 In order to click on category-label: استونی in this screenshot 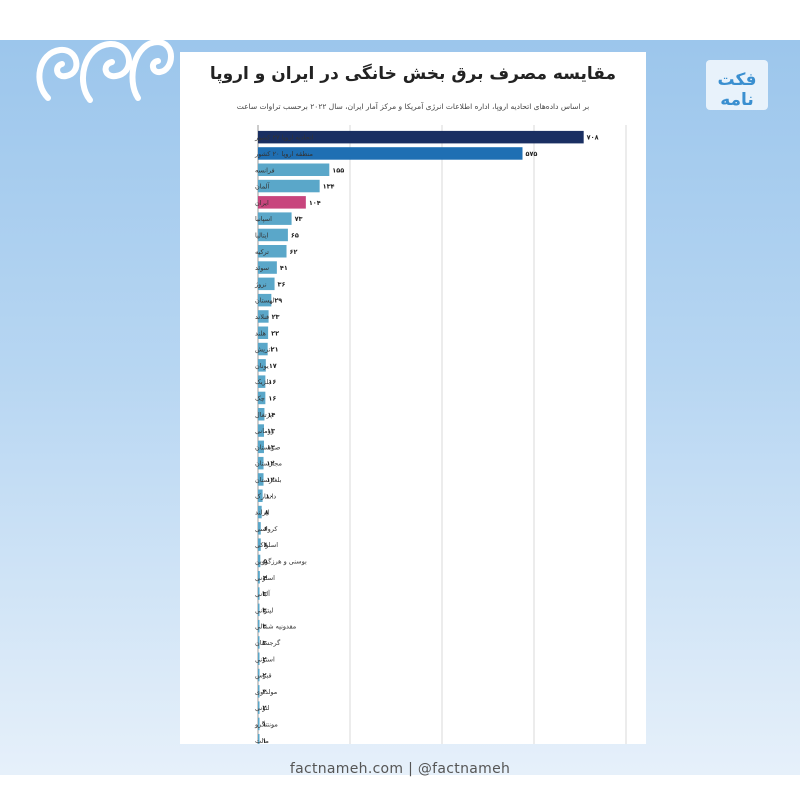, I will do `click(265, 659)`.